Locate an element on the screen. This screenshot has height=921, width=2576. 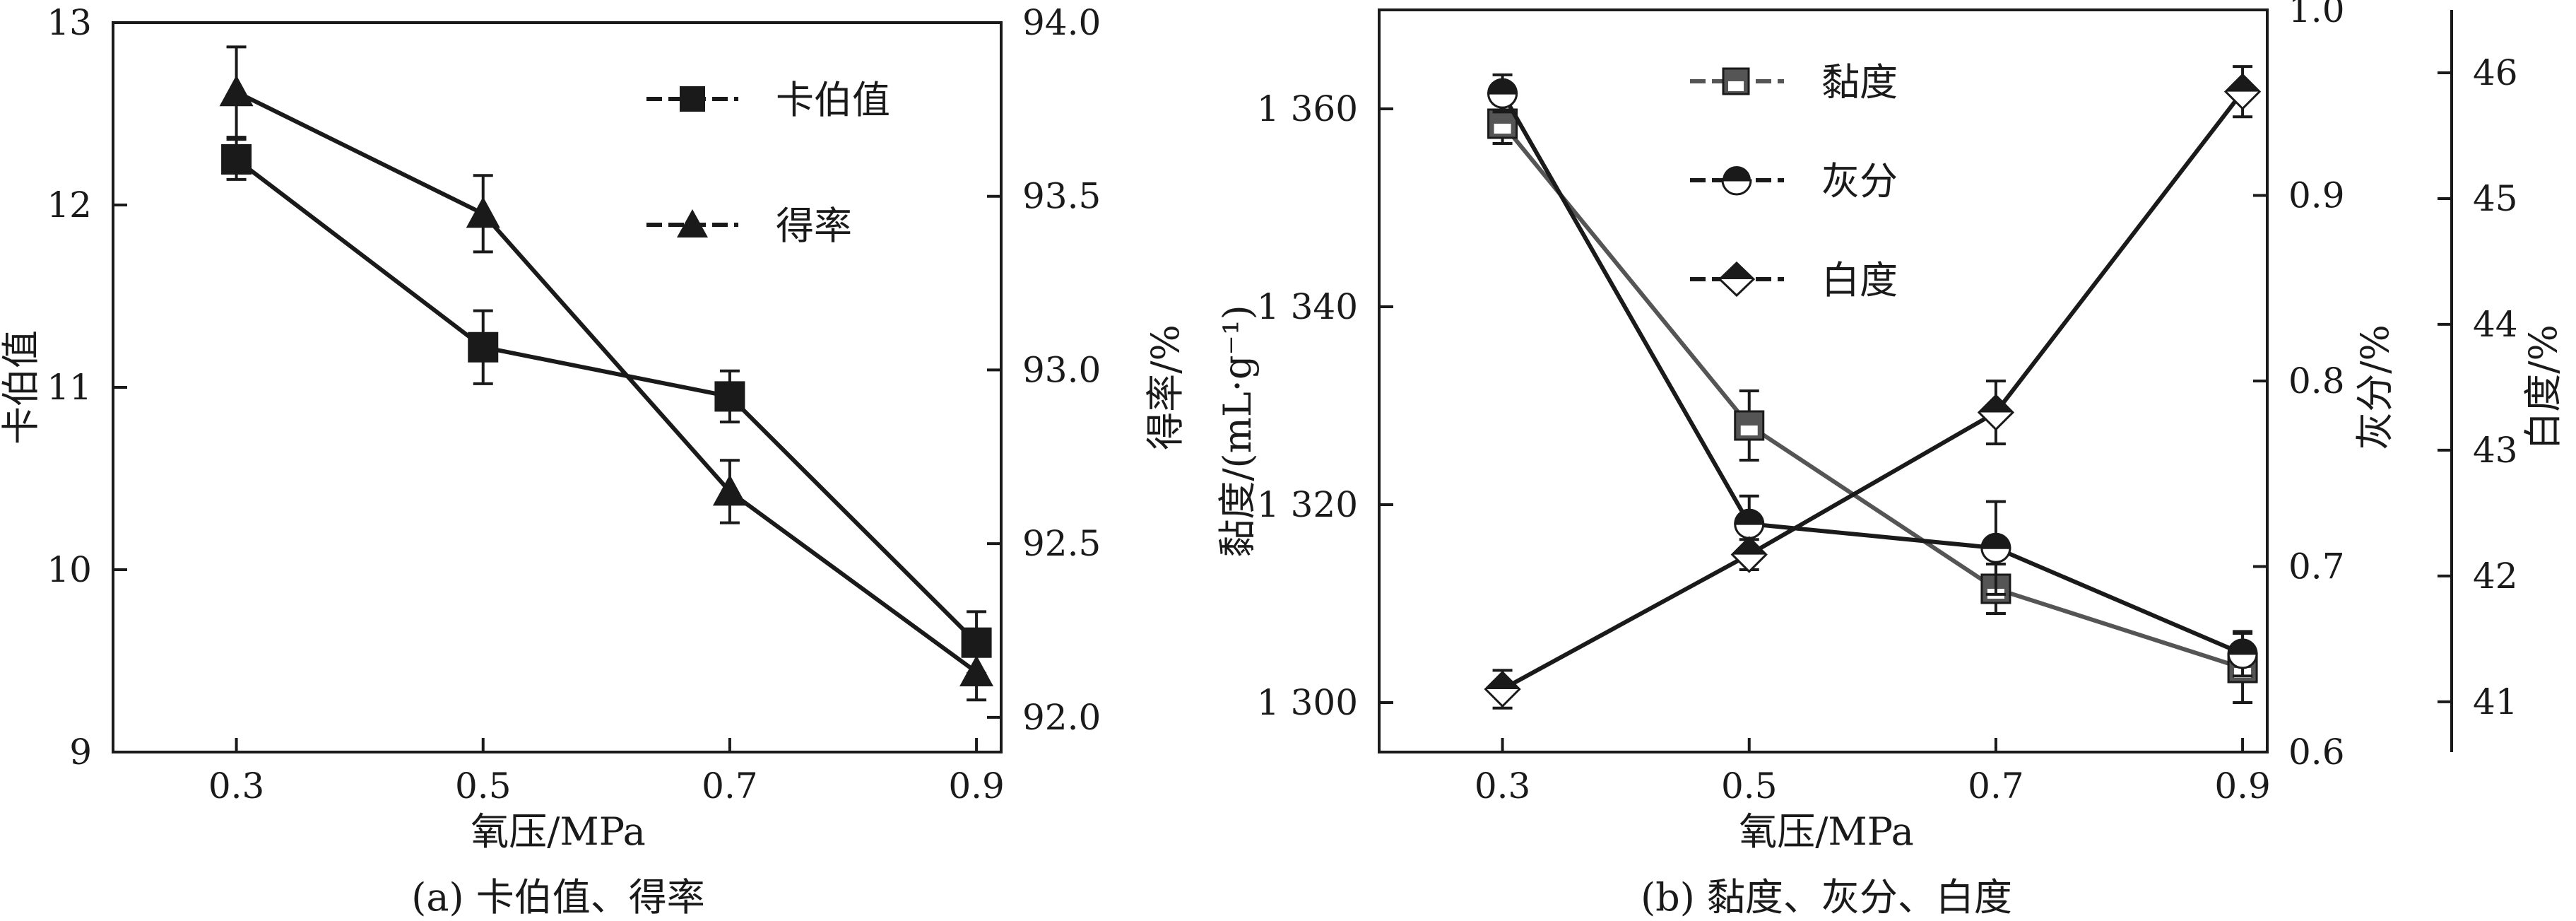
chart-b-left-y-tick-label-2: 1 340 is located at coordinates (1307, 306).